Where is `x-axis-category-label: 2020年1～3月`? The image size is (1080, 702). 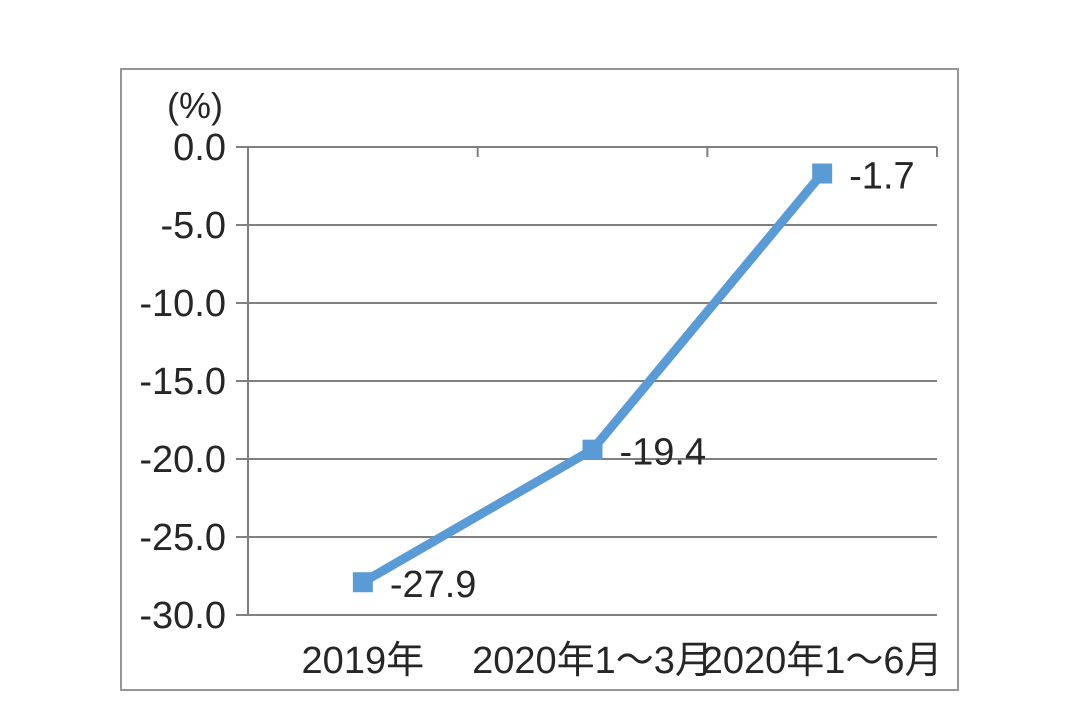
x-axis-category-label: 2020年1～3月 is located at coordinates (592, 661).